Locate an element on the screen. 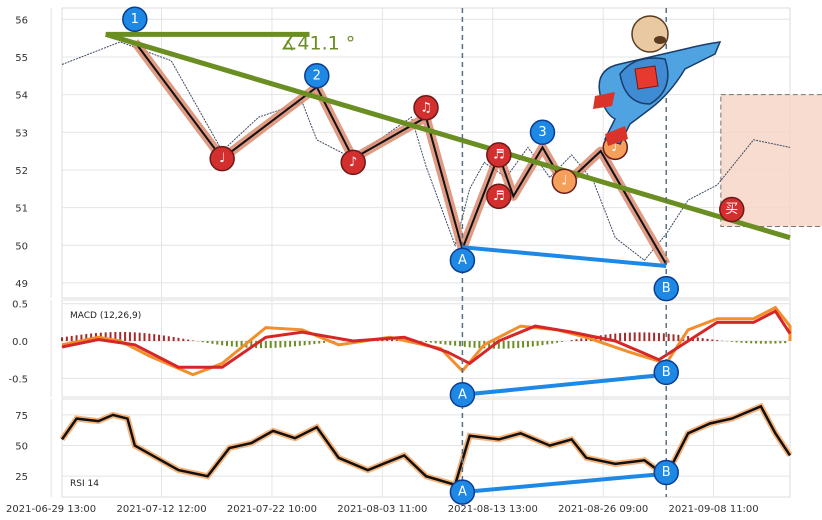 This screenshot has height=520, width=822. rsi-marker-label: A is located at coordinates (462, 492).